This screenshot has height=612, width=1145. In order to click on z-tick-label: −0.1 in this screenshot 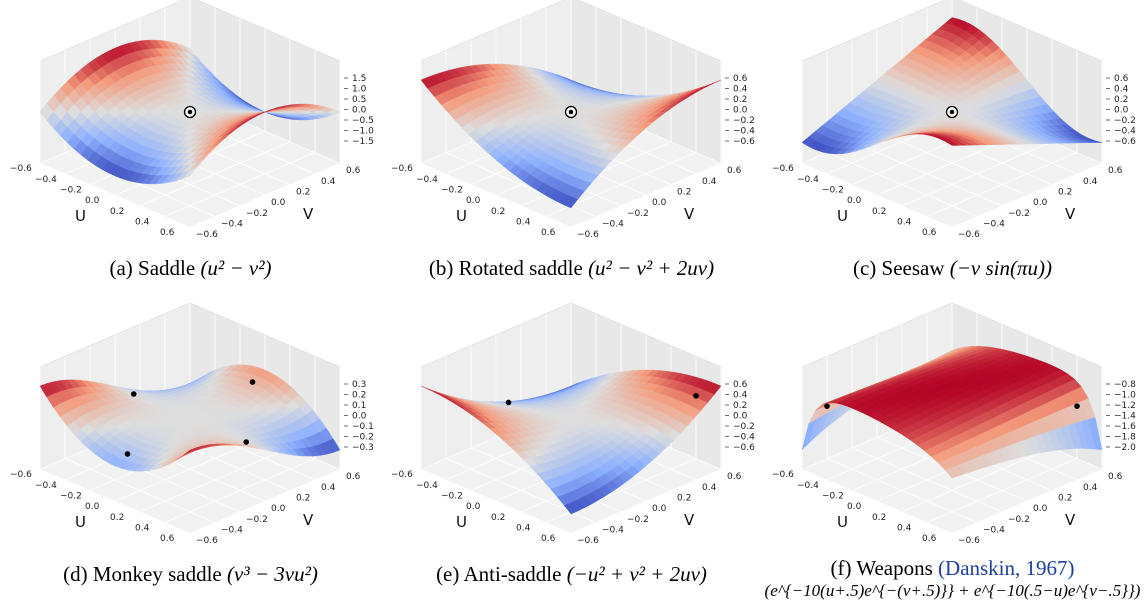, I will do `click(363, 427)`.